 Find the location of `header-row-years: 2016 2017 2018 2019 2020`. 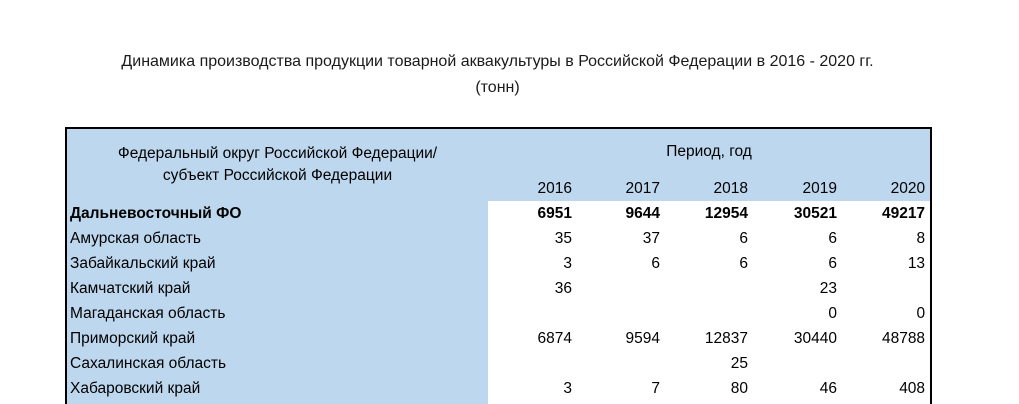

header-row-years: 2016 2017 2018 2019 2020 is located at coordinates (499, 187).